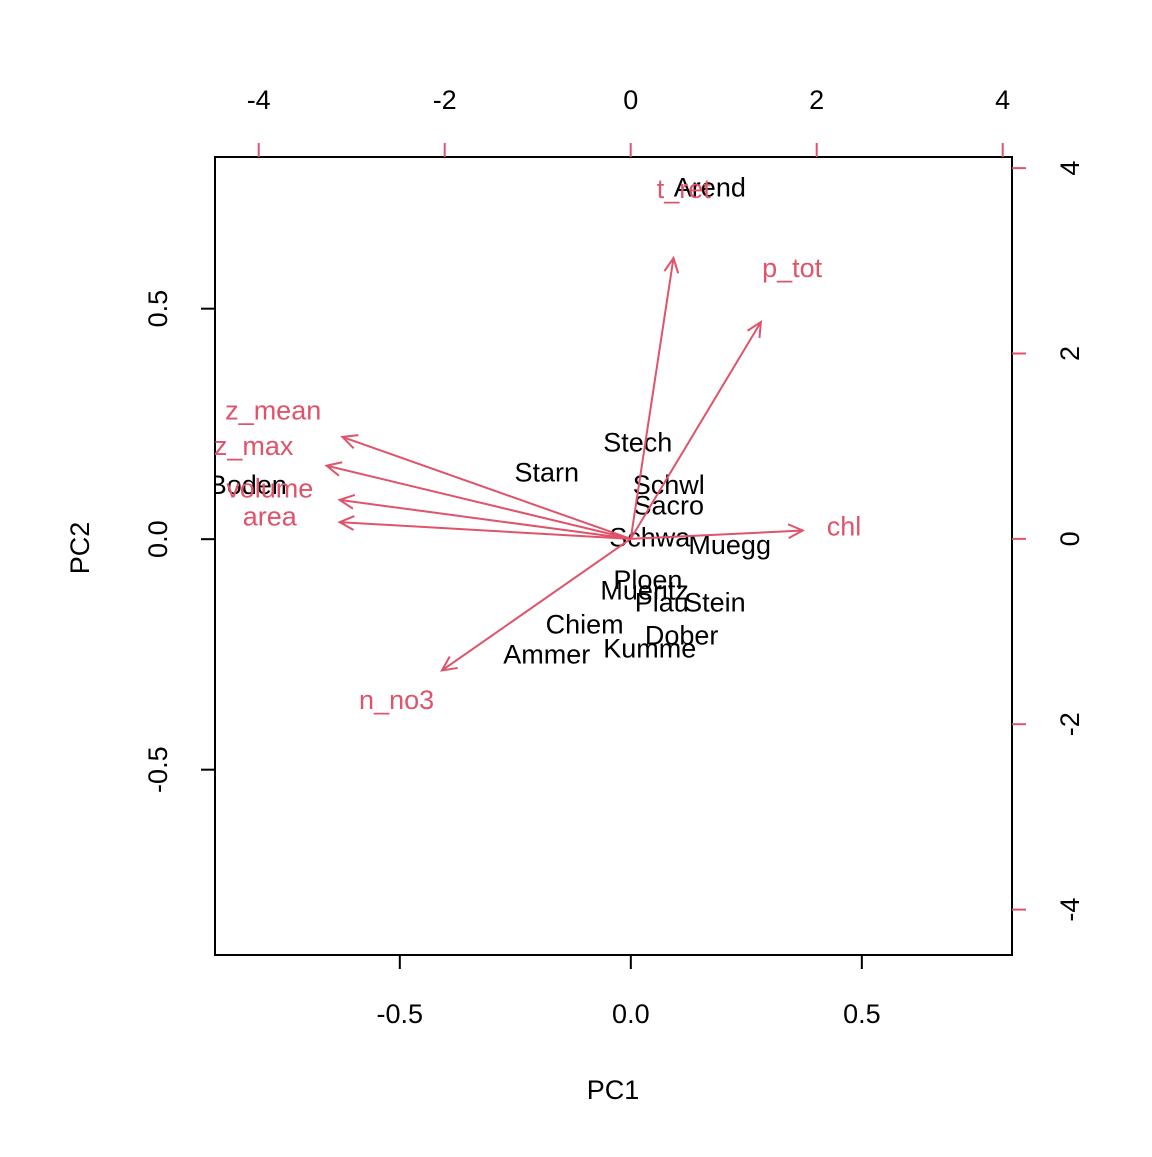 The height and width of the screenshot is (1157, 1152). What do you see at coordinates (259, 100) in the screenshot?
I see `x2-tick-label: -4` at bounding box center [259, 100].